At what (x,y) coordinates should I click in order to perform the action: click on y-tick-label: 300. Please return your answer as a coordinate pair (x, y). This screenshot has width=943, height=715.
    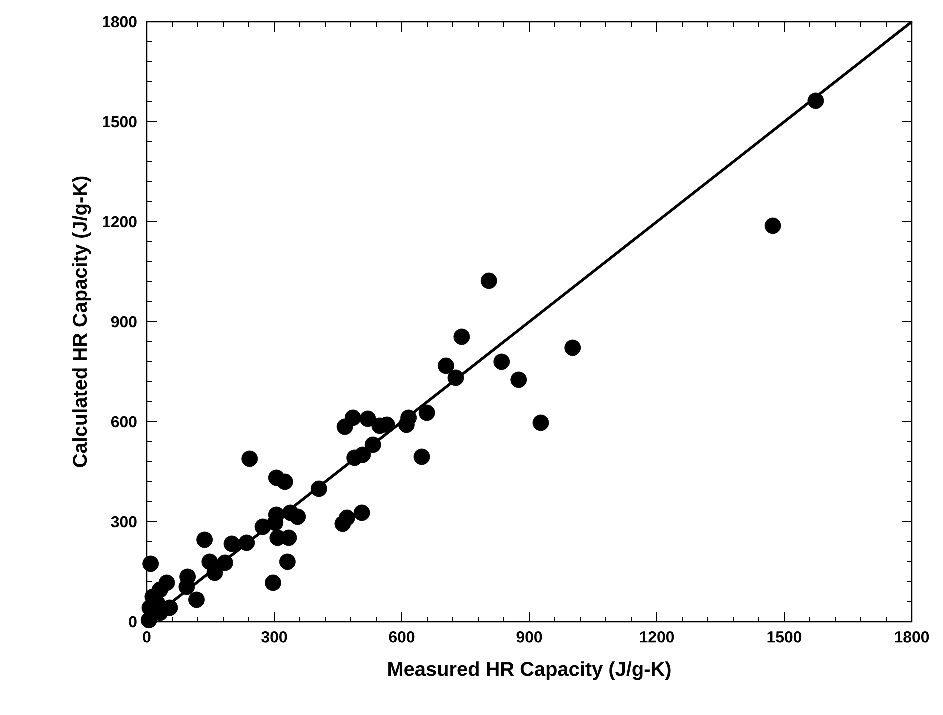
    Looking at the image, I should click on (124, 522).